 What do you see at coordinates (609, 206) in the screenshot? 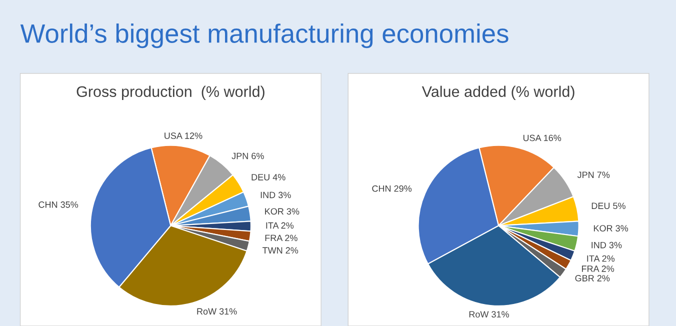
I see `slice-label: DEU 5%` at bounding box center [609, 206].